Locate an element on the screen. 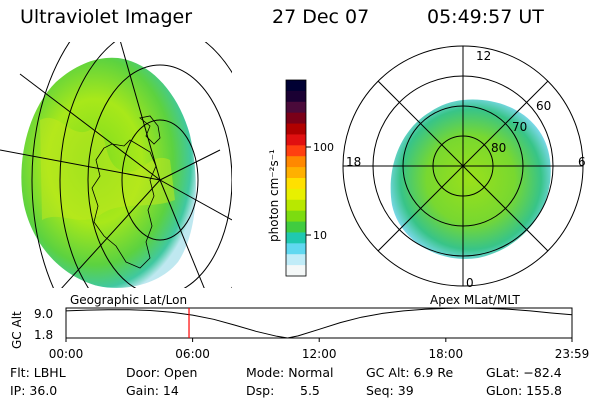 The height and width of the screenshot is (400, 600). mlt-label-18: 18 is located at coordinates (353, 162).